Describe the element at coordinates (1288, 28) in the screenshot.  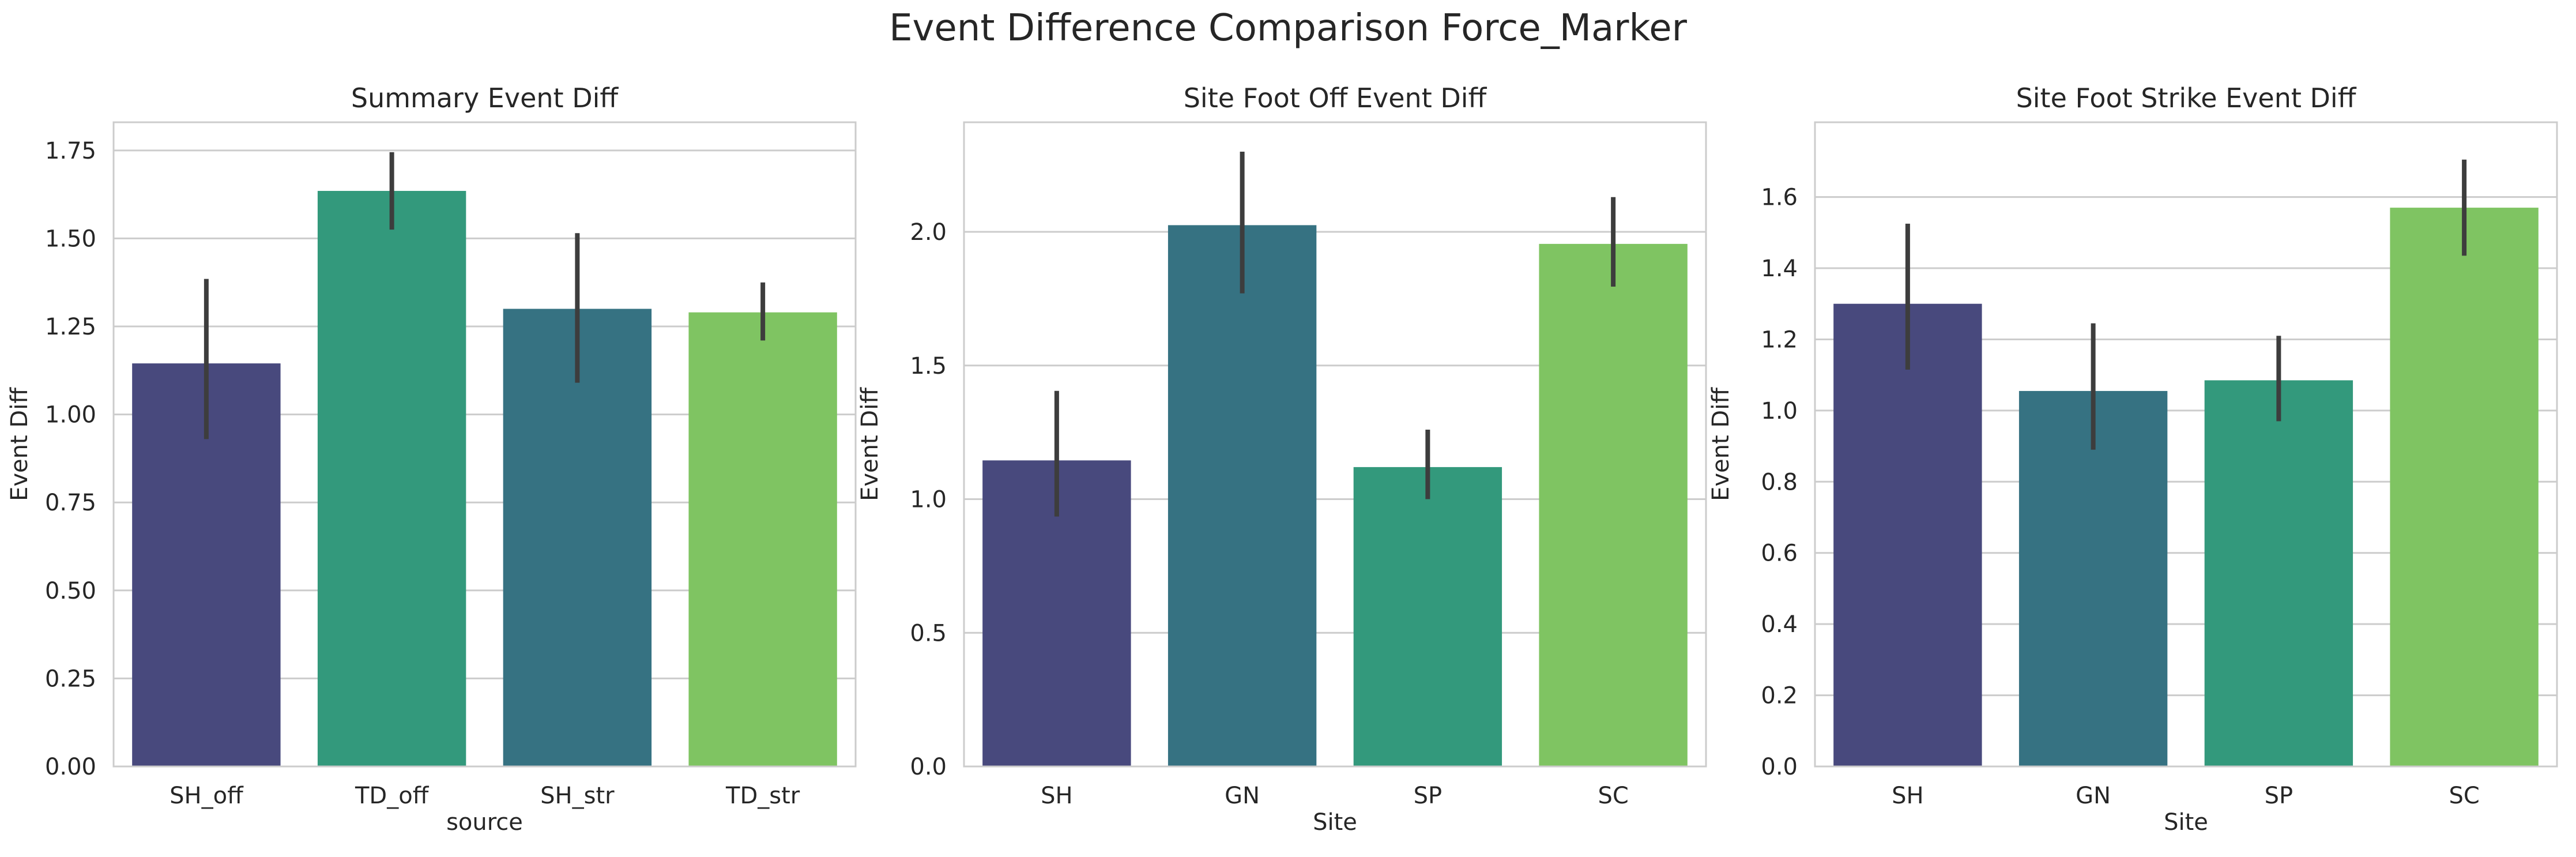
I see `figure-title: Event Difference Comparison Force_Marker` at that location.